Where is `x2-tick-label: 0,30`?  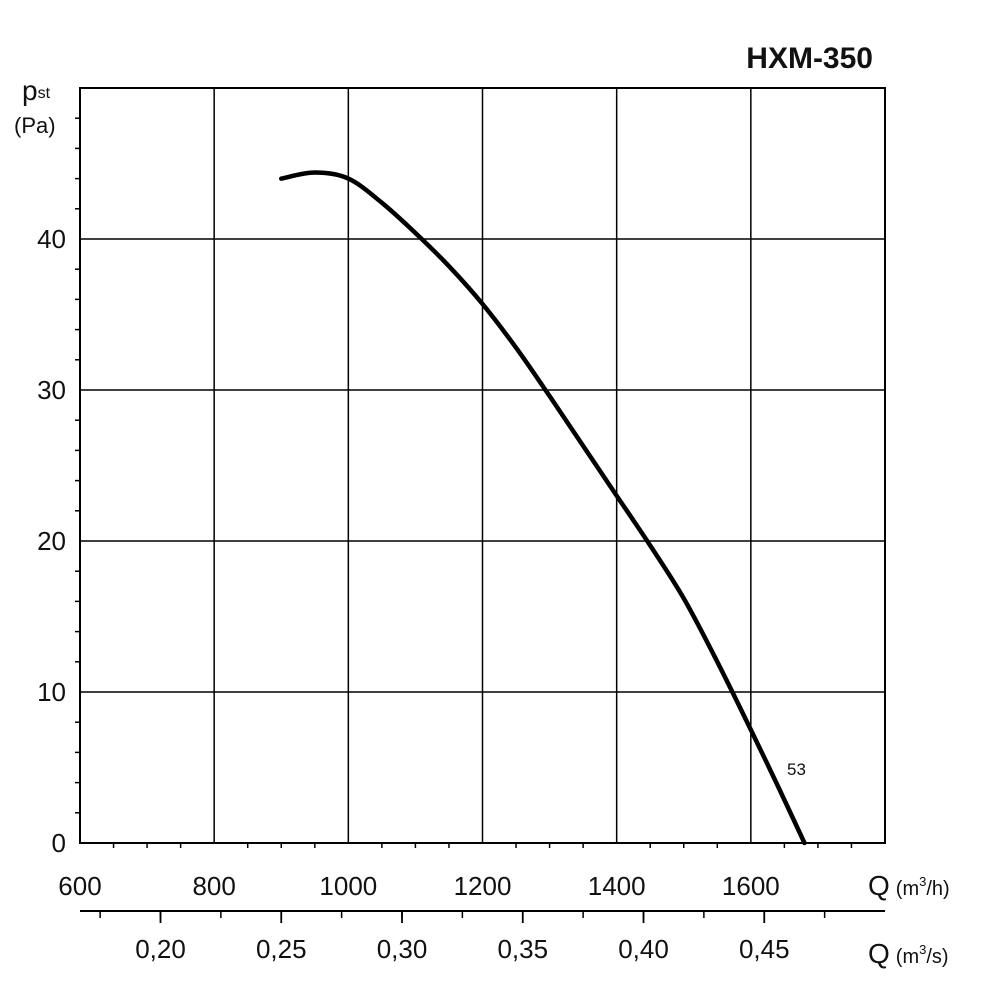 x2-tick-label: 0,30 is located at coordinates (402, 949).